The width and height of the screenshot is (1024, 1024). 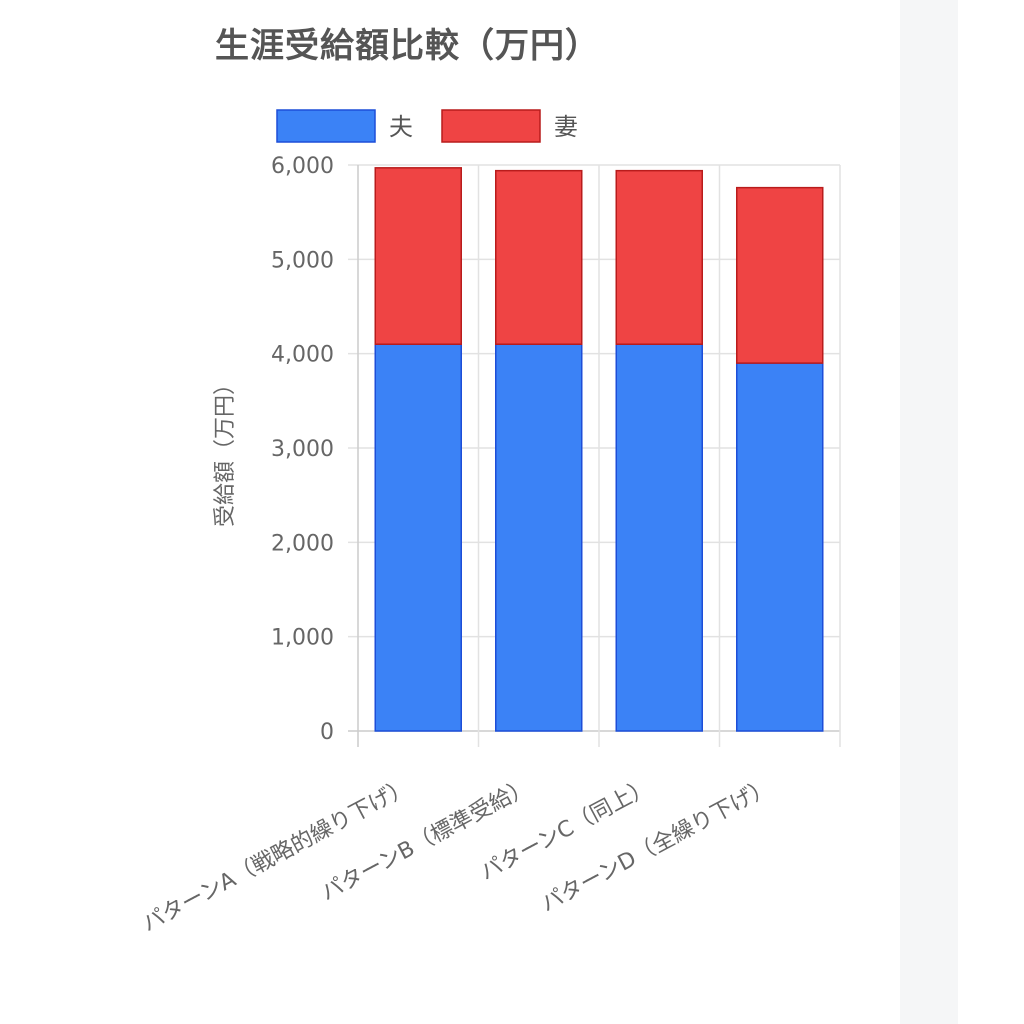 I want to click on y-tick-label: 3,000, so click(x=302, y=449).